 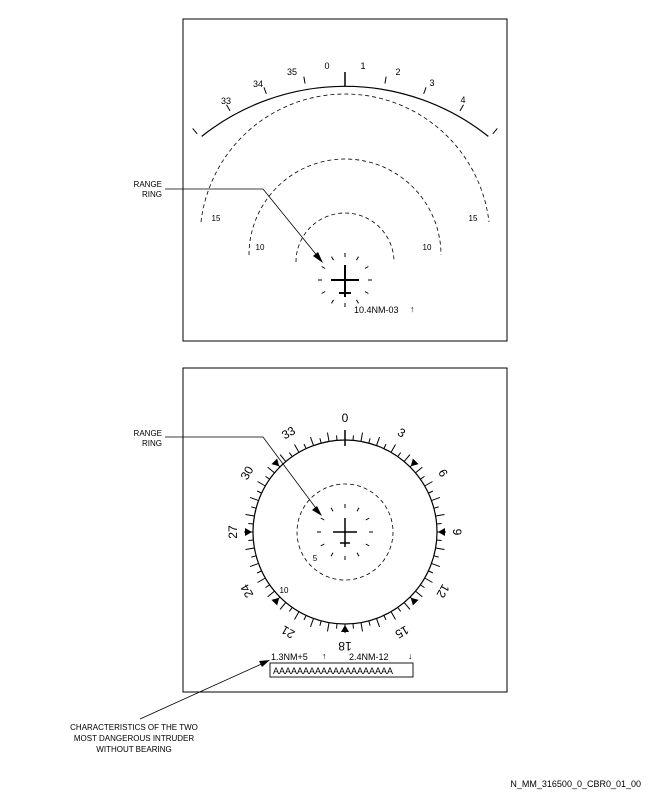 What do you see at coordinates (473, 218) in the screenshot?
I see `range-label-15-right: 15` at bounding box center [473, 218].